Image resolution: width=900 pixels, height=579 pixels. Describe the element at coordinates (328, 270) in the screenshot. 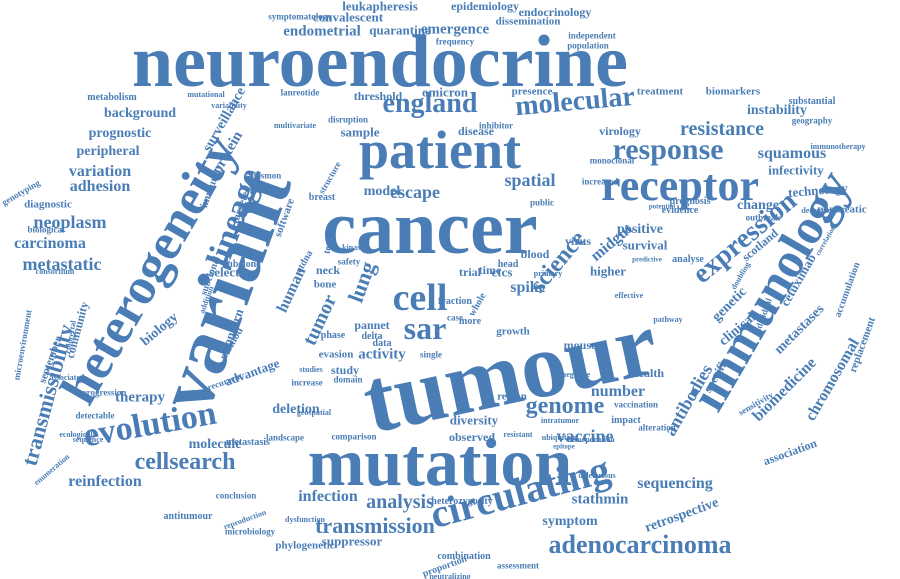

I see `word: neck` at that location.